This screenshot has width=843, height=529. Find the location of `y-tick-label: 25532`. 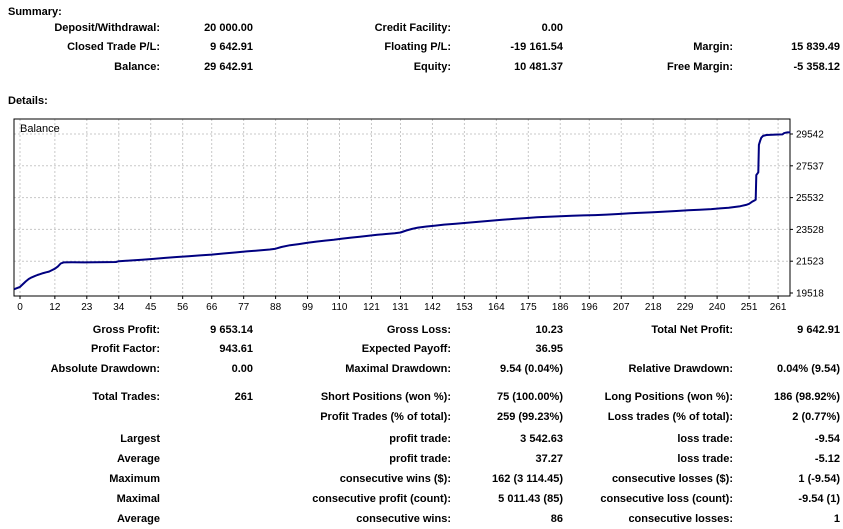

y-tick-label: 25532 is located at coordinates (810, 198).